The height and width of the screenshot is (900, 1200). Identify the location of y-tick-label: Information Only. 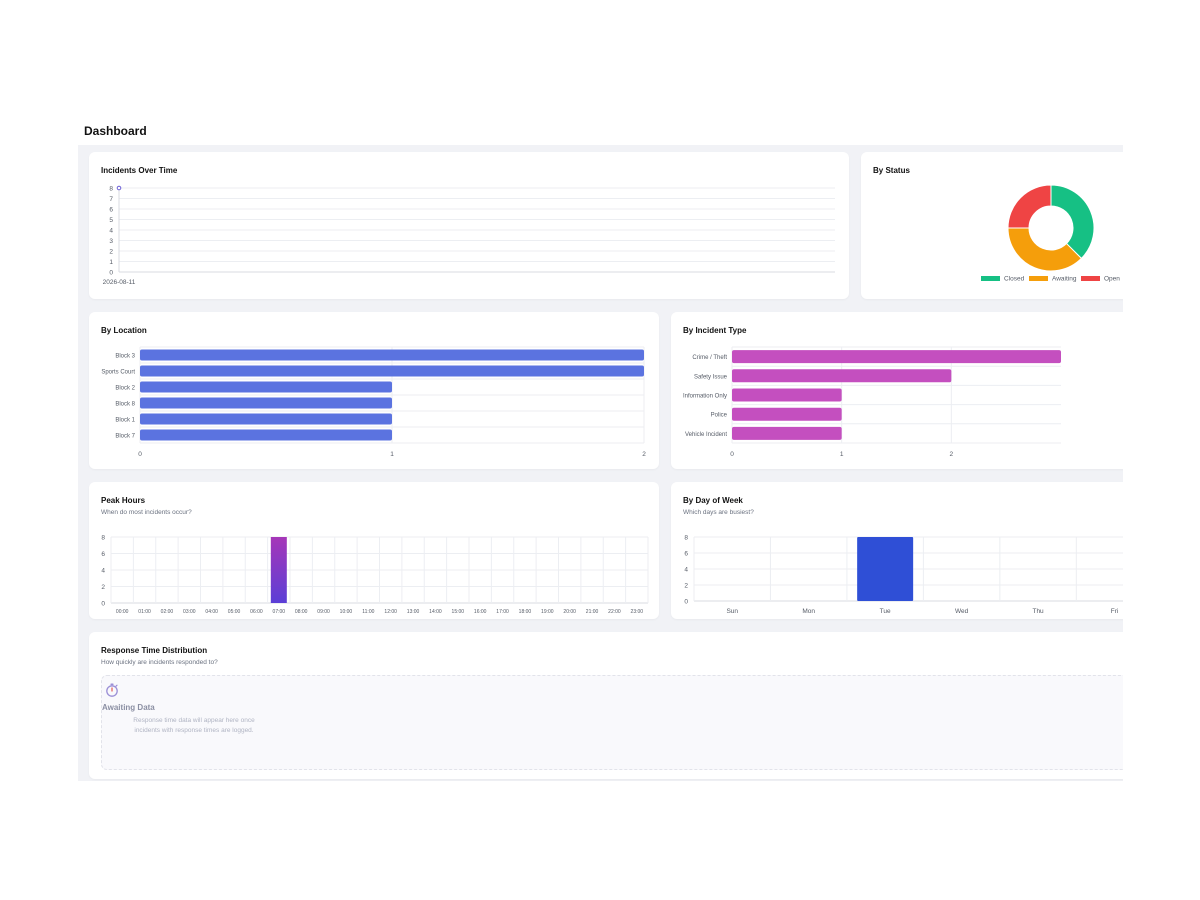
(705, 397).